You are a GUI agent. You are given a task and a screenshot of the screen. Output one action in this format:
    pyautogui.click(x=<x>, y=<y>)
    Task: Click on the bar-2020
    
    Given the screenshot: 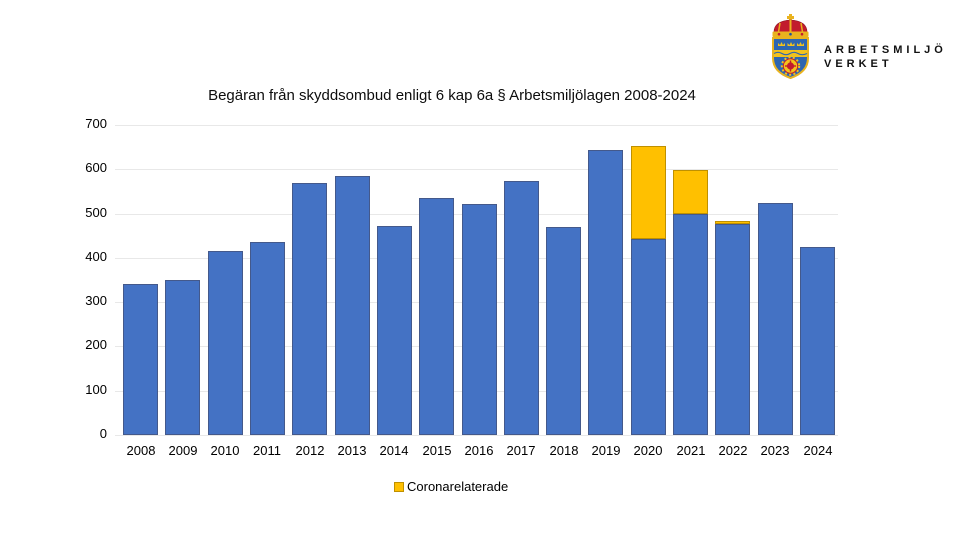 What is the action you would take?
    pyautogui.click(x=648, y=337)
    